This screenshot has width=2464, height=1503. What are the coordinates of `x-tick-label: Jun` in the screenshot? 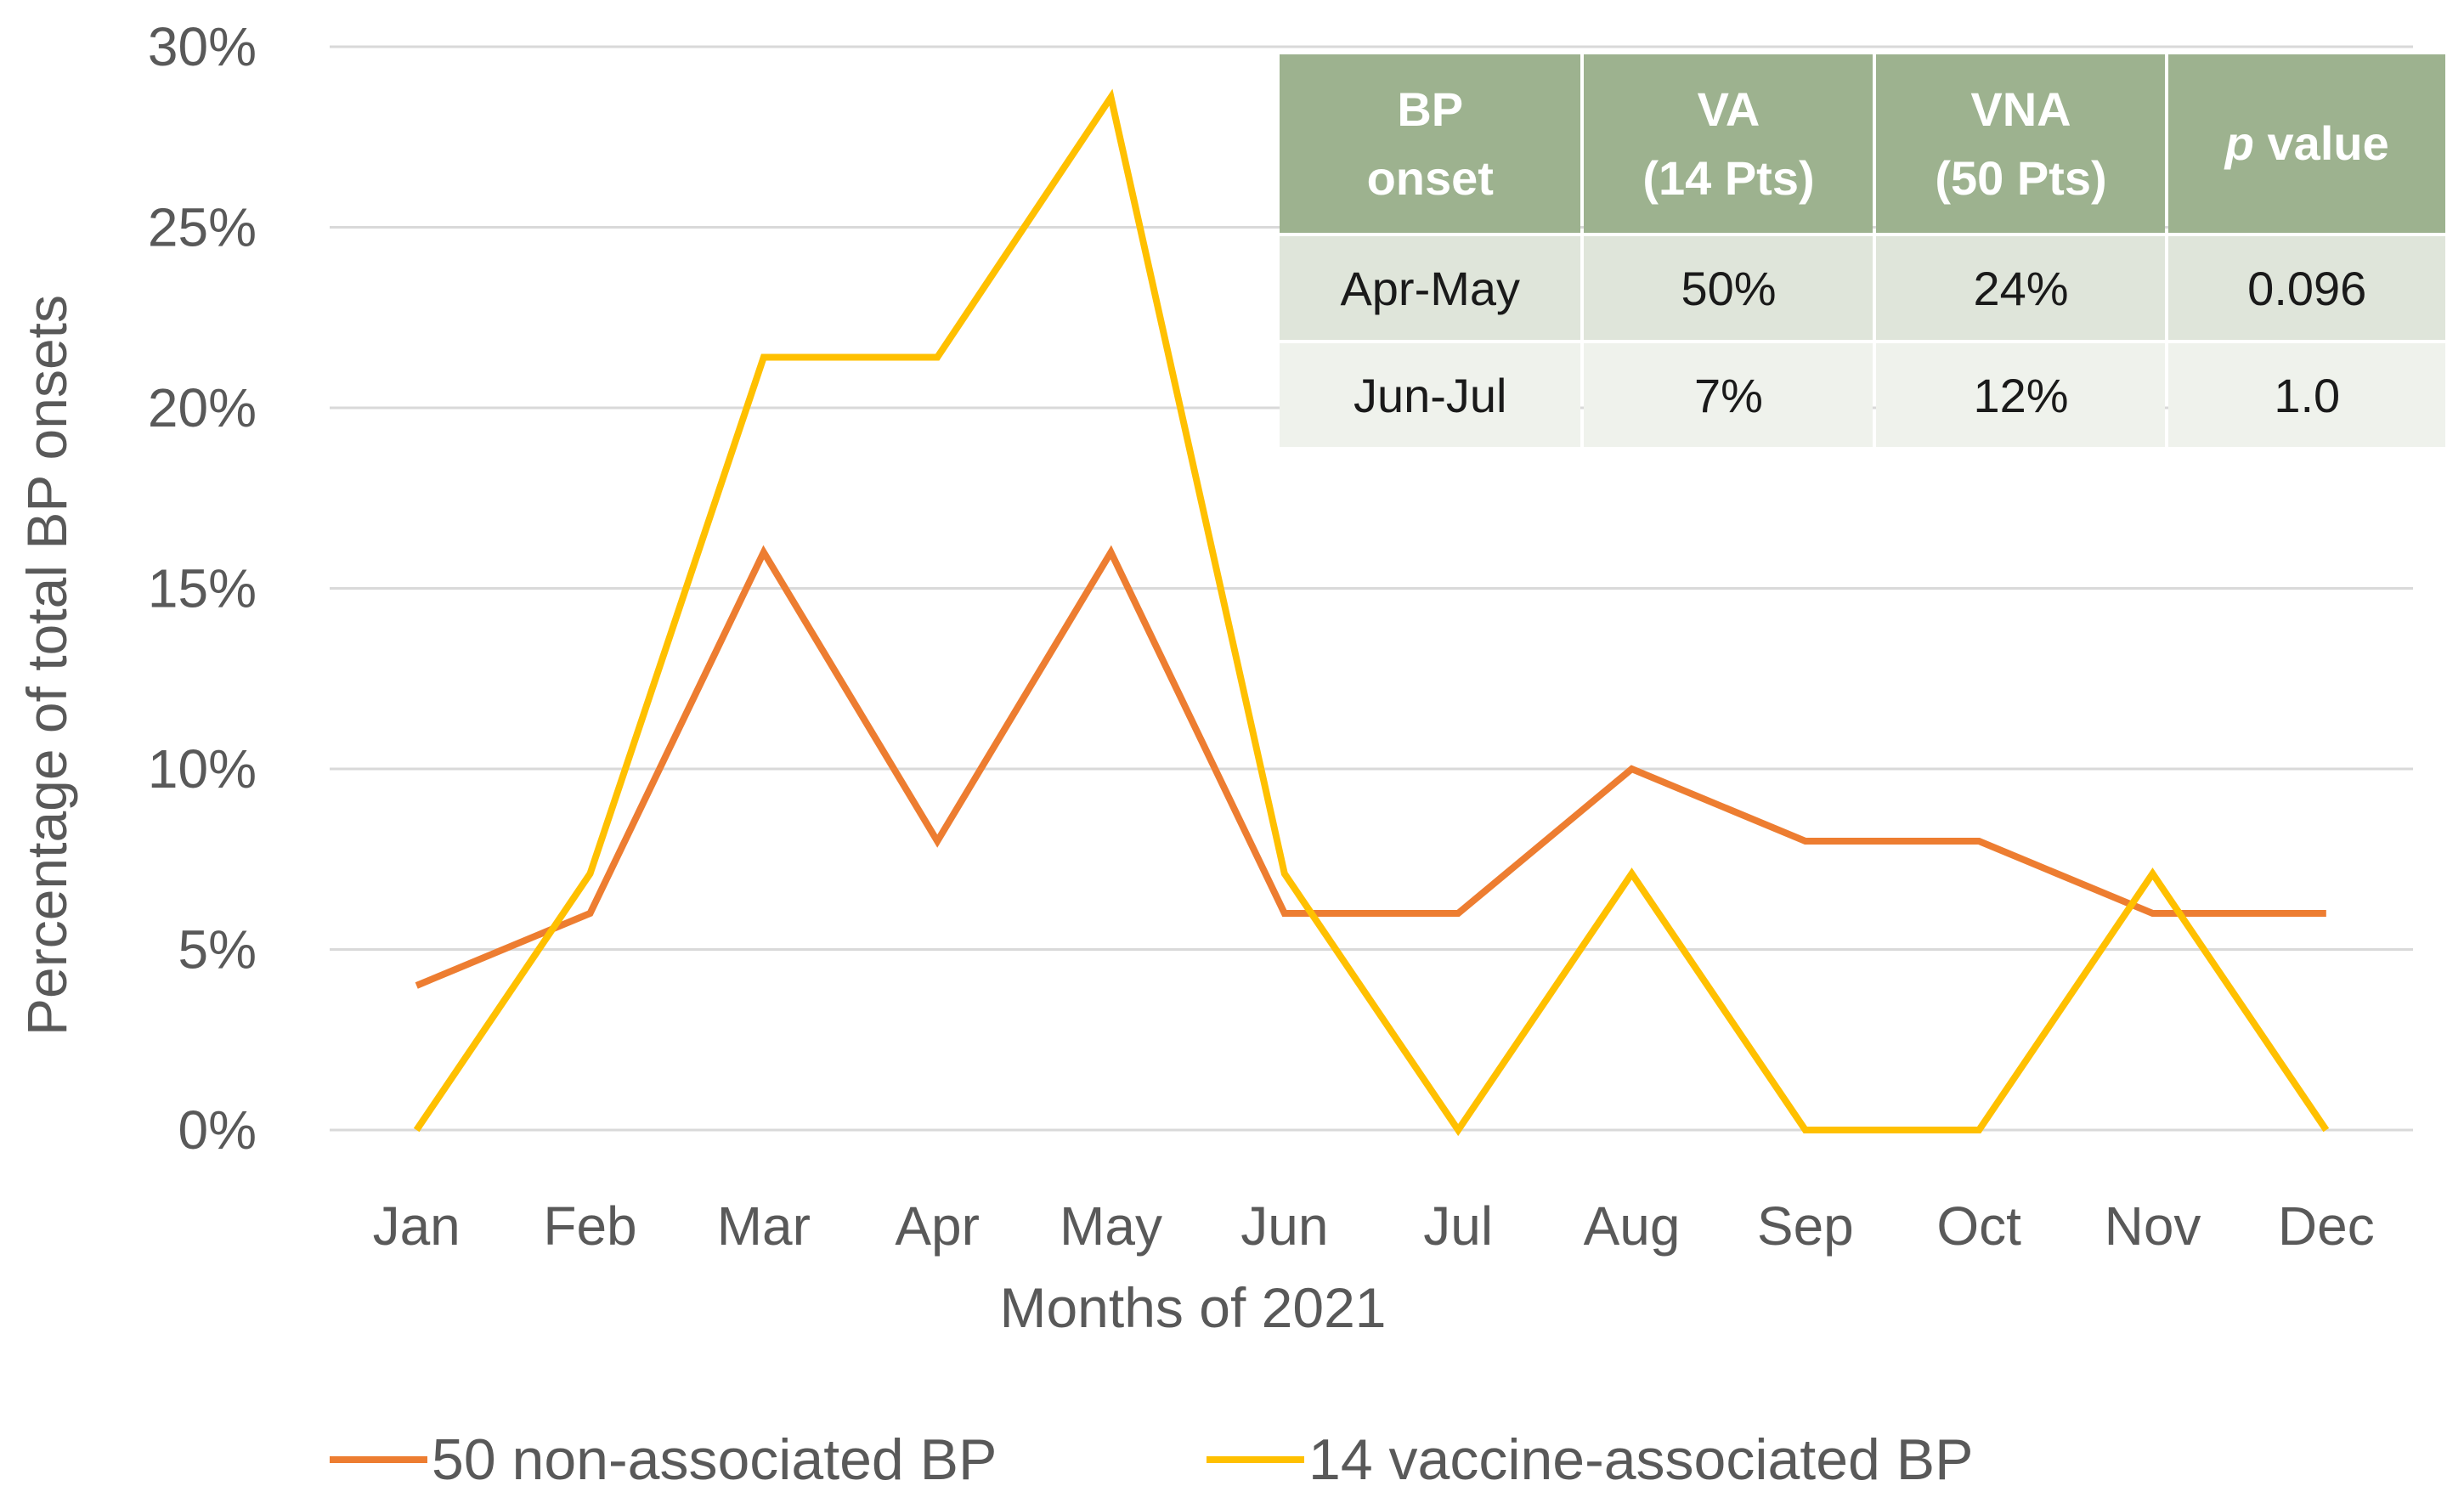 It's located at (1284, 1226).